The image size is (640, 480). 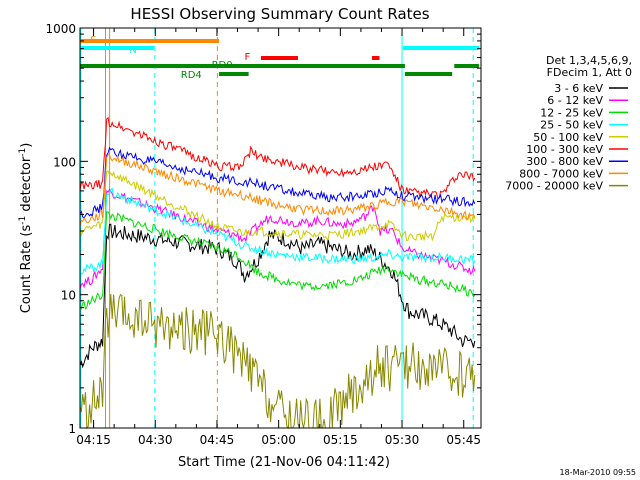 I want to click on legend-entry-label: 300 - 800 keV, so click(x=564, y=161).